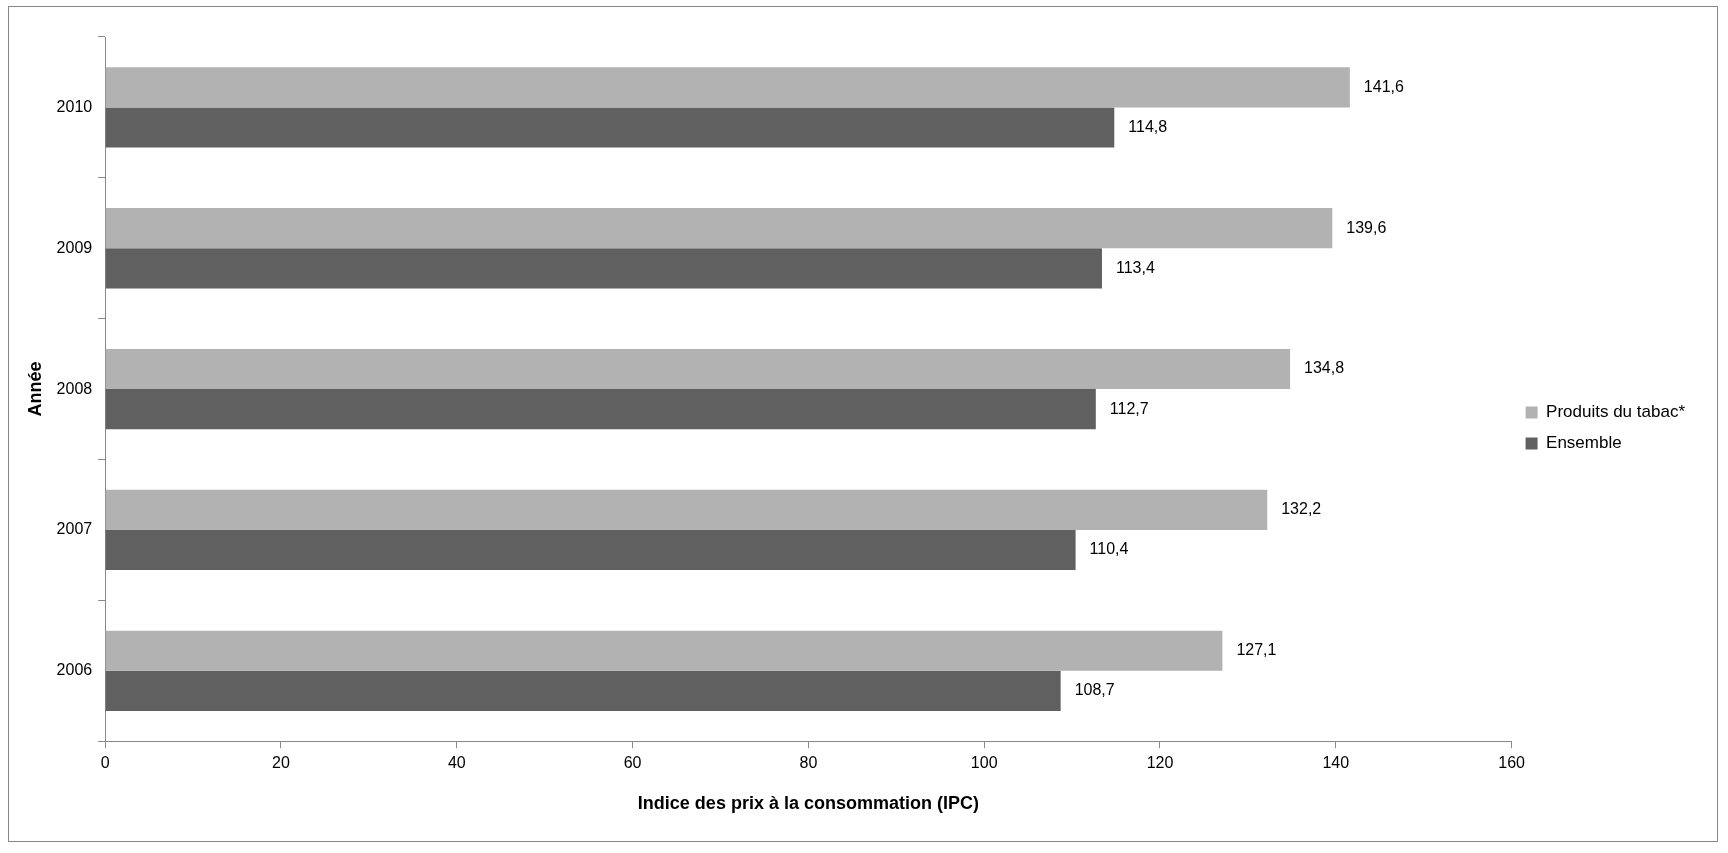 The width and height of the screenshot is (1728, 853). I want to click on y-tick-label: 2010, so click(74, 106).